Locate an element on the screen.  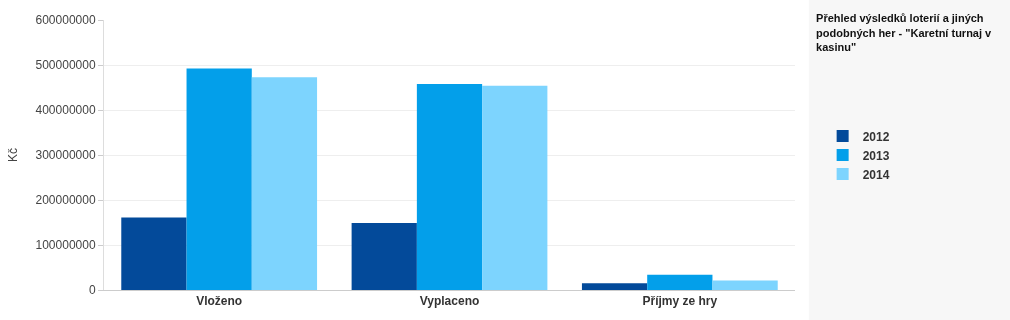
legend-label: 2014 is located at coordinates (876, 174).